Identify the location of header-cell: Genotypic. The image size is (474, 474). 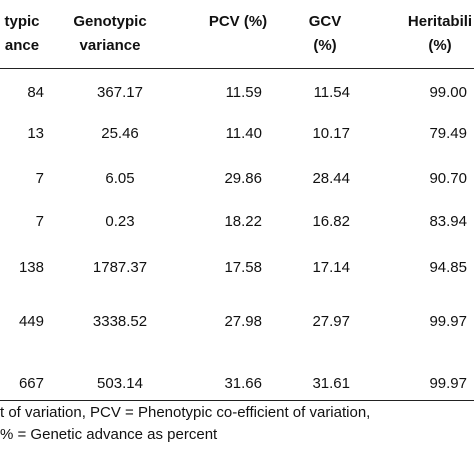
(110, 21).